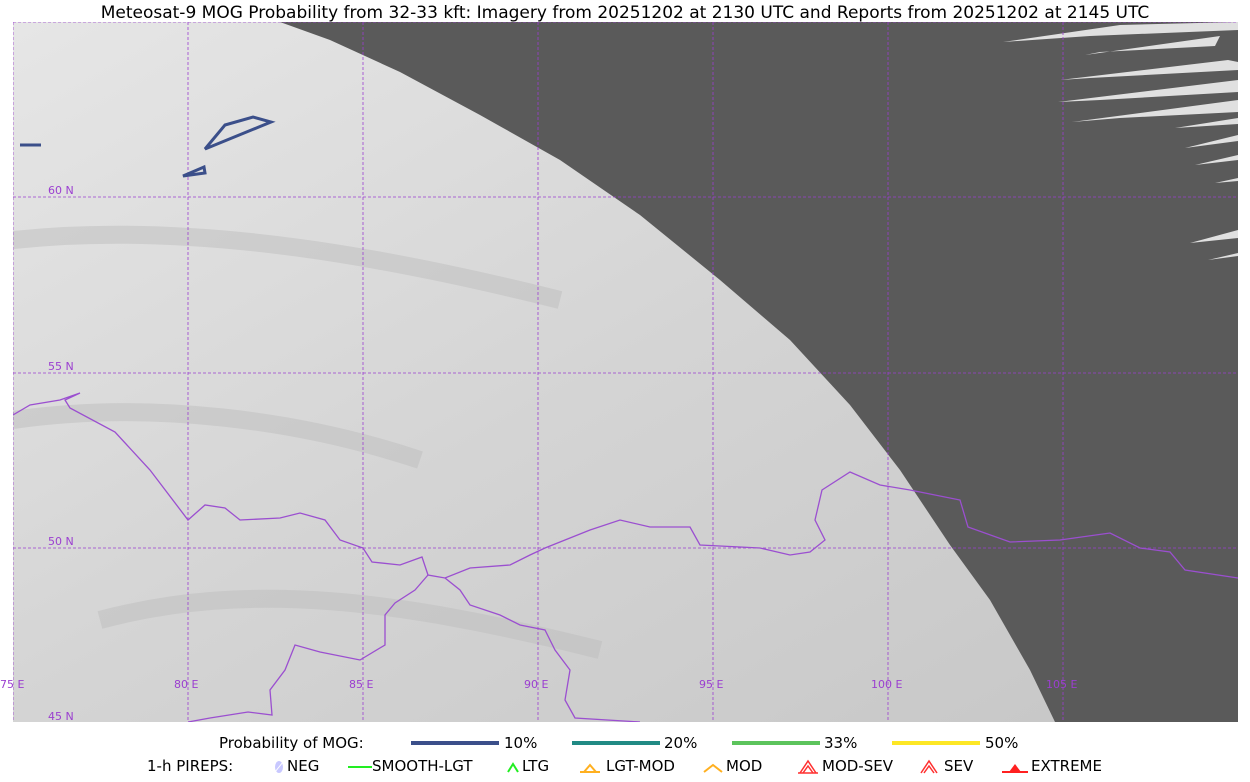  I want to click on lon-label: 90 E, so click(536, 684).